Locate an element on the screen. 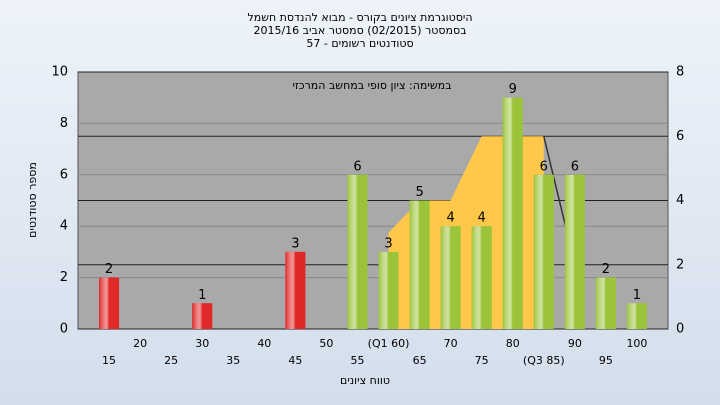 The height and width of the screenshot is (405, 720). value-label: 9 is located at coordinates (513, 89).